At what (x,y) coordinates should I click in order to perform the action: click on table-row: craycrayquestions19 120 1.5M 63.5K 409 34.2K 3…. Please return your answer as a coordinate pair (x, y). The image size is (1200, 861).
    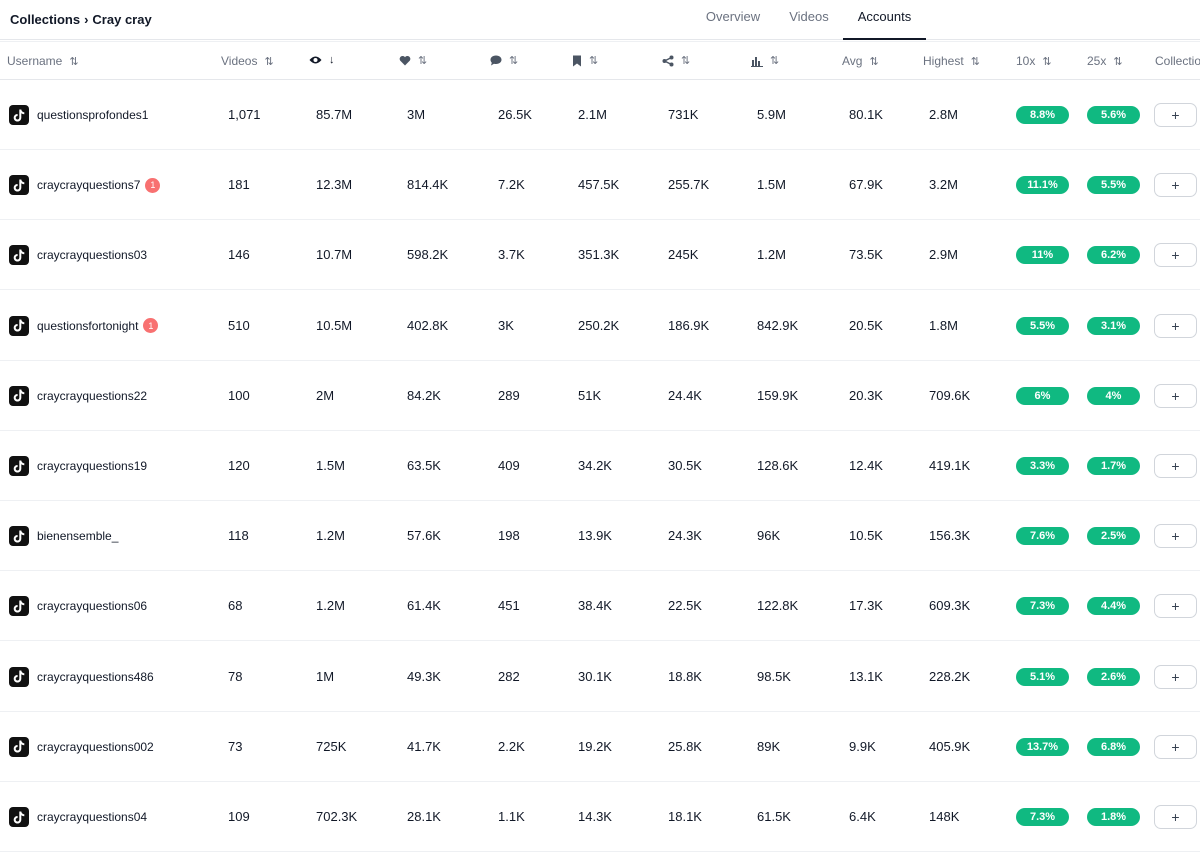
    Looking at the image, I should click on (600, 466).